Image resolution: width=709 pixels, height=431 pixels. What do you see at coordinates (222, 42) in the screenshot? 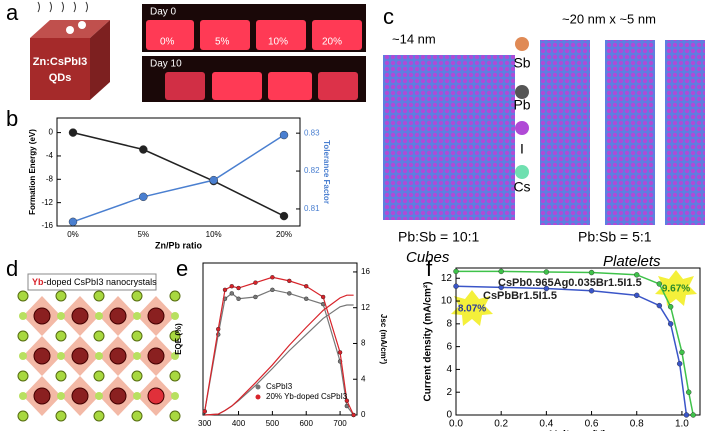
I see `sample-label: 5%` at bounding box center [222, 42].